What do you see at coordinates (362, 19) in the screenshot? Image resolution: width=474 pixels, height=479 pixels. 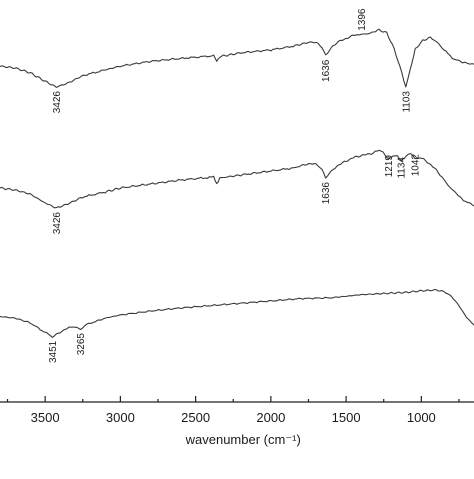 I see `peak-label-1396: 1396` at bounding box center [362, 19].